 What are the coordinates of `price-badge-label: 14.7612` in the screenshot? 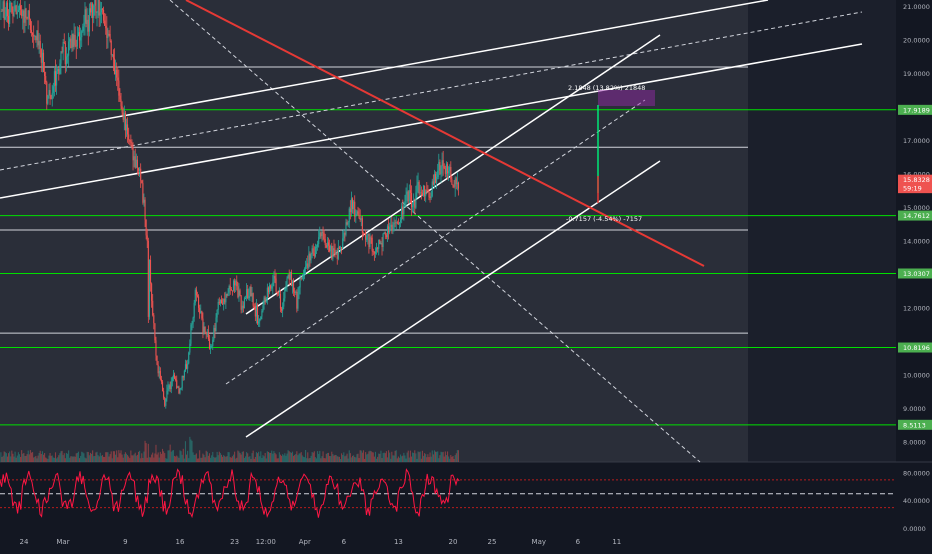 It's located at (916, 216).